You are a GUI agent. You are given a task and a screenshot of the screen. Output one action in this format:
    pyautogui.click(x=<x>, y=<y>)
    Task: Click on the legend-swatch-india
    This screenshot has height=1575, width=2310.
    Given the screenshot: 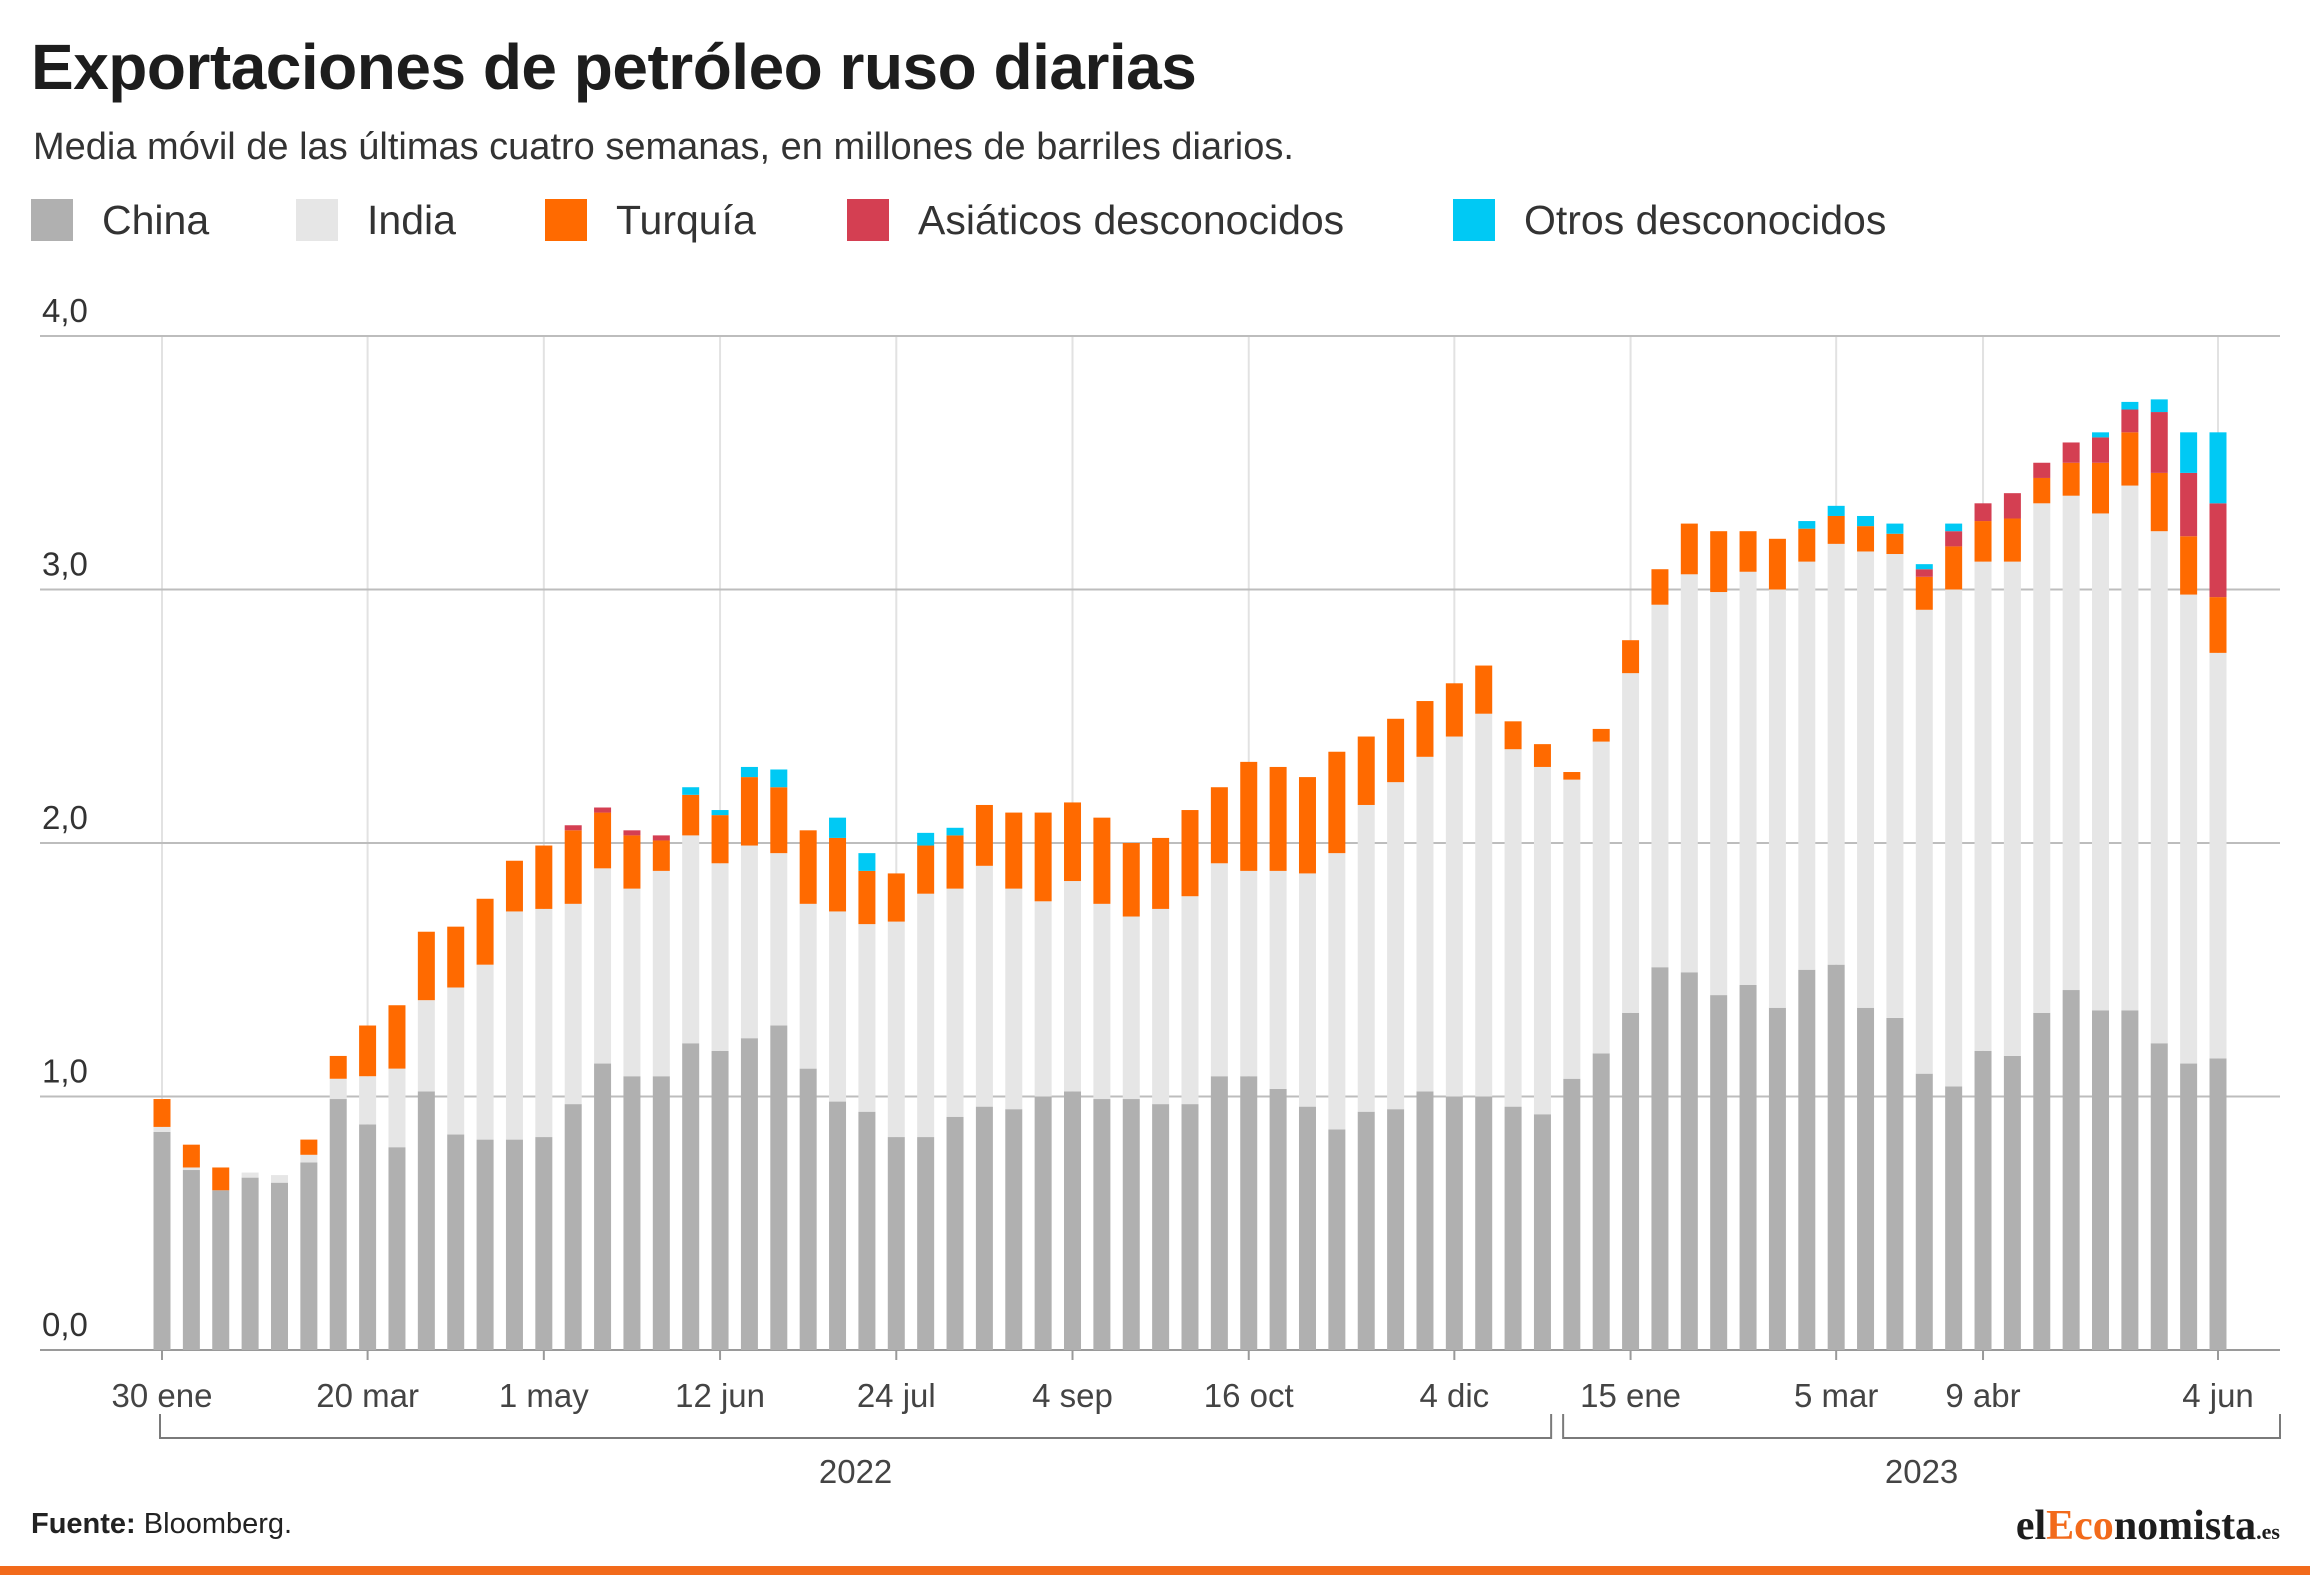 What is the action you would take?
    pyautogui.click(x=317, y=220)
    